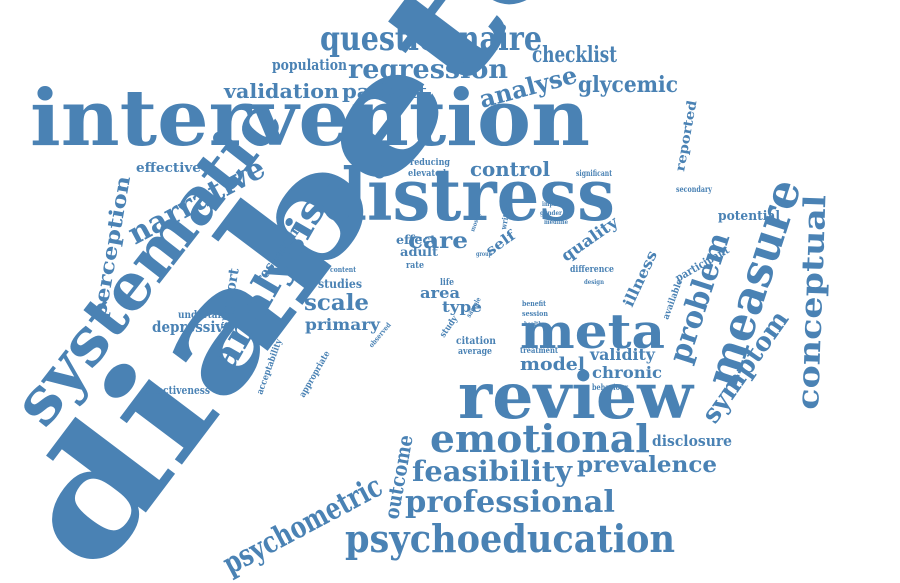 The image size is (900, 583). Describe the element at coordinates (622, 354) in the screenshot. I see `word-validity: validity` at that location.